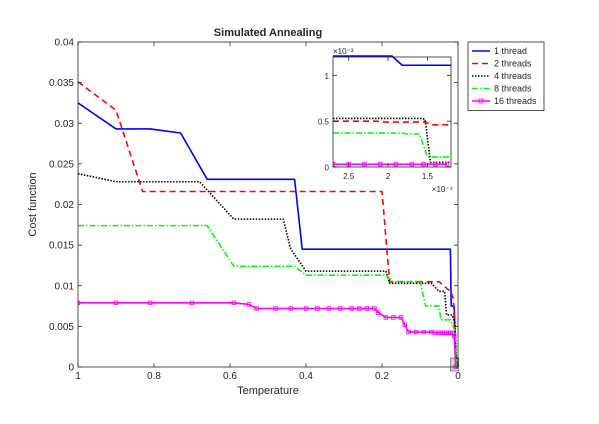 The height and width of the screenshot is (424, 599). Describe the element at coordinates (510, 51) in the screenshot. I see `legend-label-1-thread: 1 thread` at that location.